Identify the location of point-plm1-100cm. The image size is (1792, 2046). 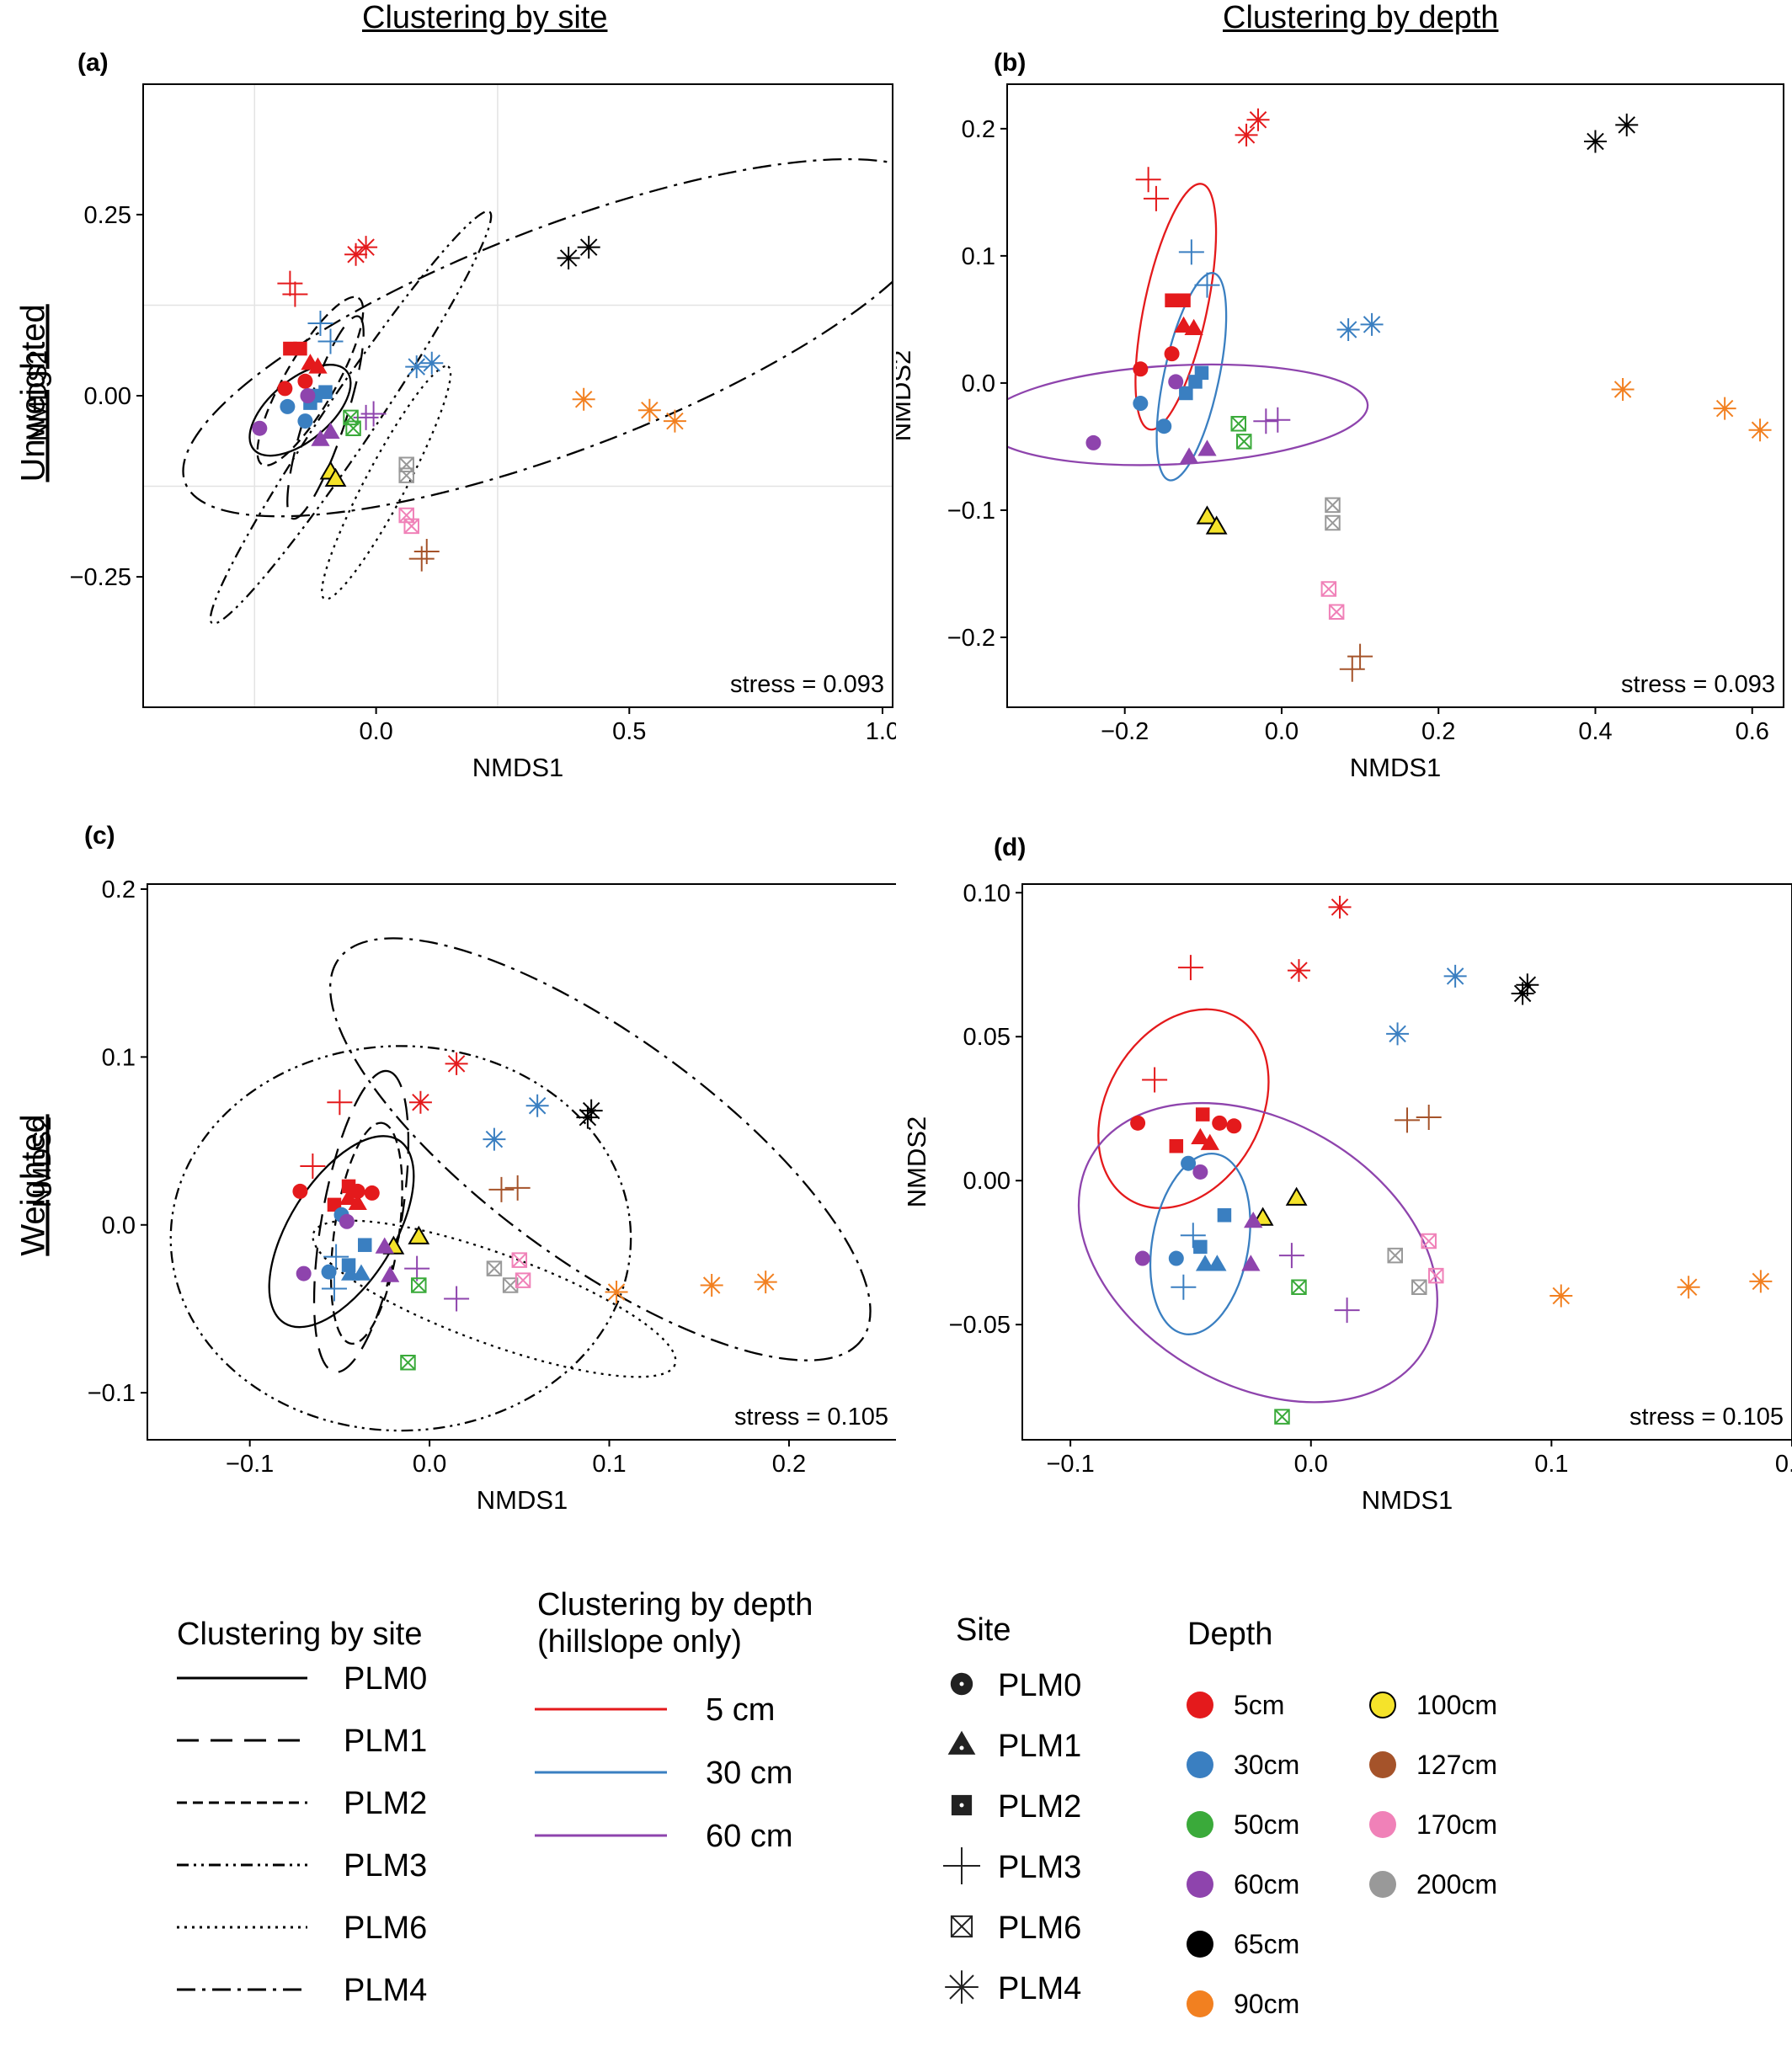
(1296, 1196).